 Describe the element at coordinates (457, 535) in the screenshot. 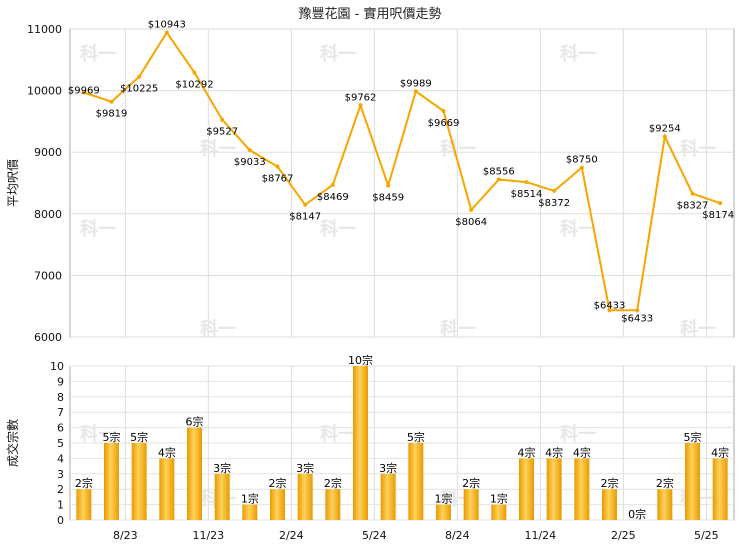

I see `x-tick-label: 8/24` at that location.